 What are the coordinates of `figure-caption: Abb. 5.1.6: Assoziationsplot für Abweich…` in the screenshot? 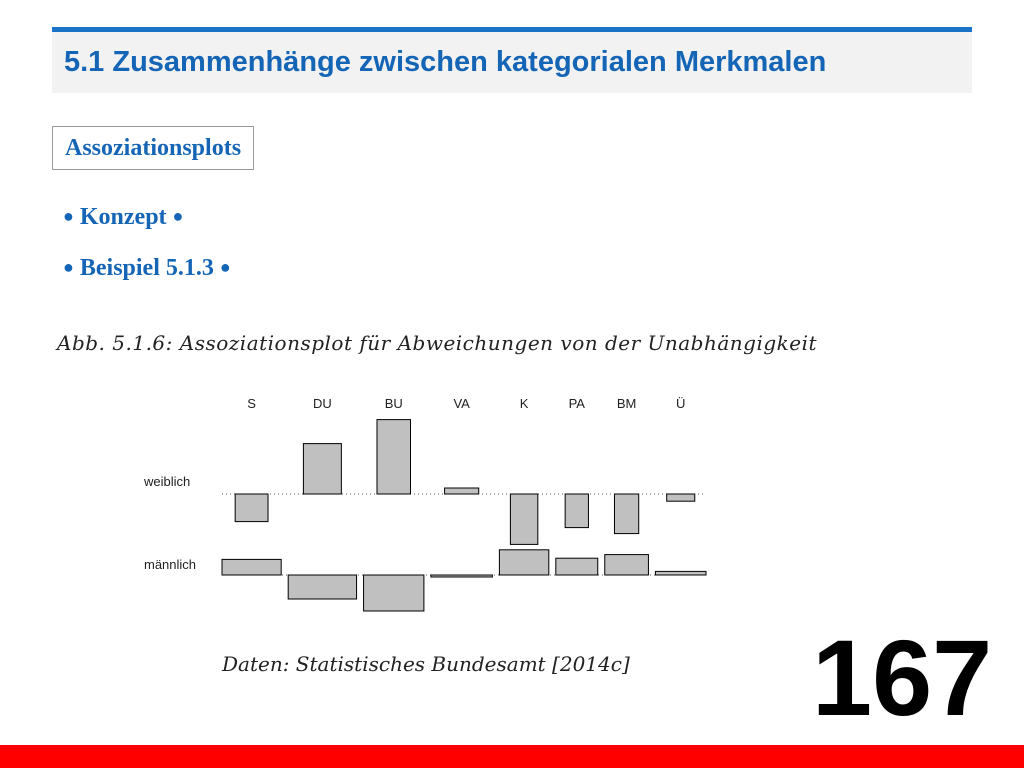 It's located at (437, 343).